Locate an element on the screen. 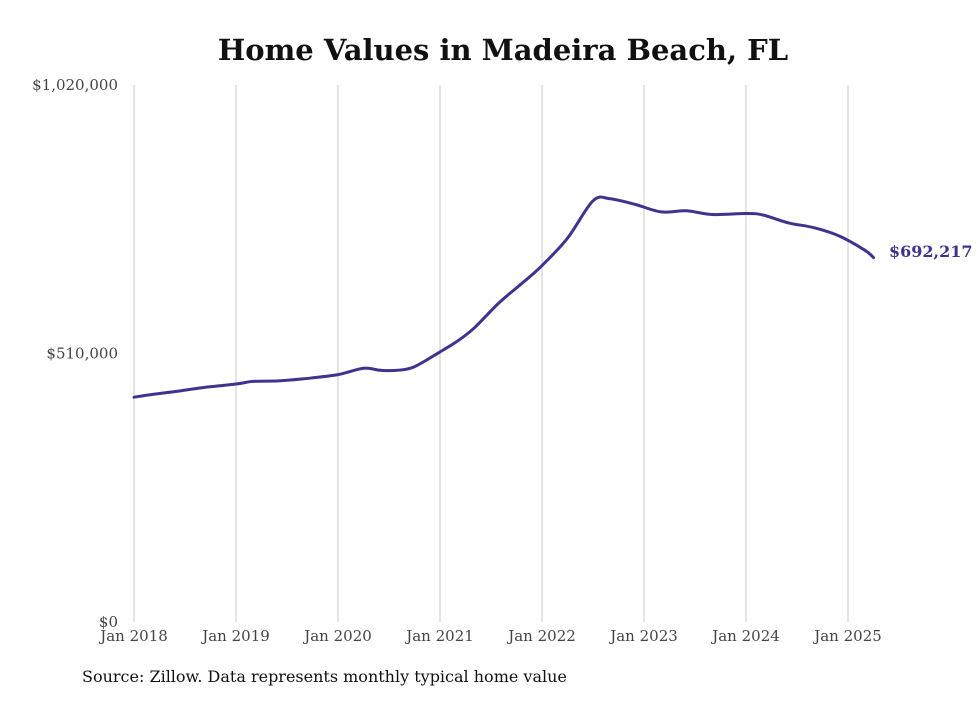  y-tick-label: $1,020,000 is located at coordinates (75, 85).